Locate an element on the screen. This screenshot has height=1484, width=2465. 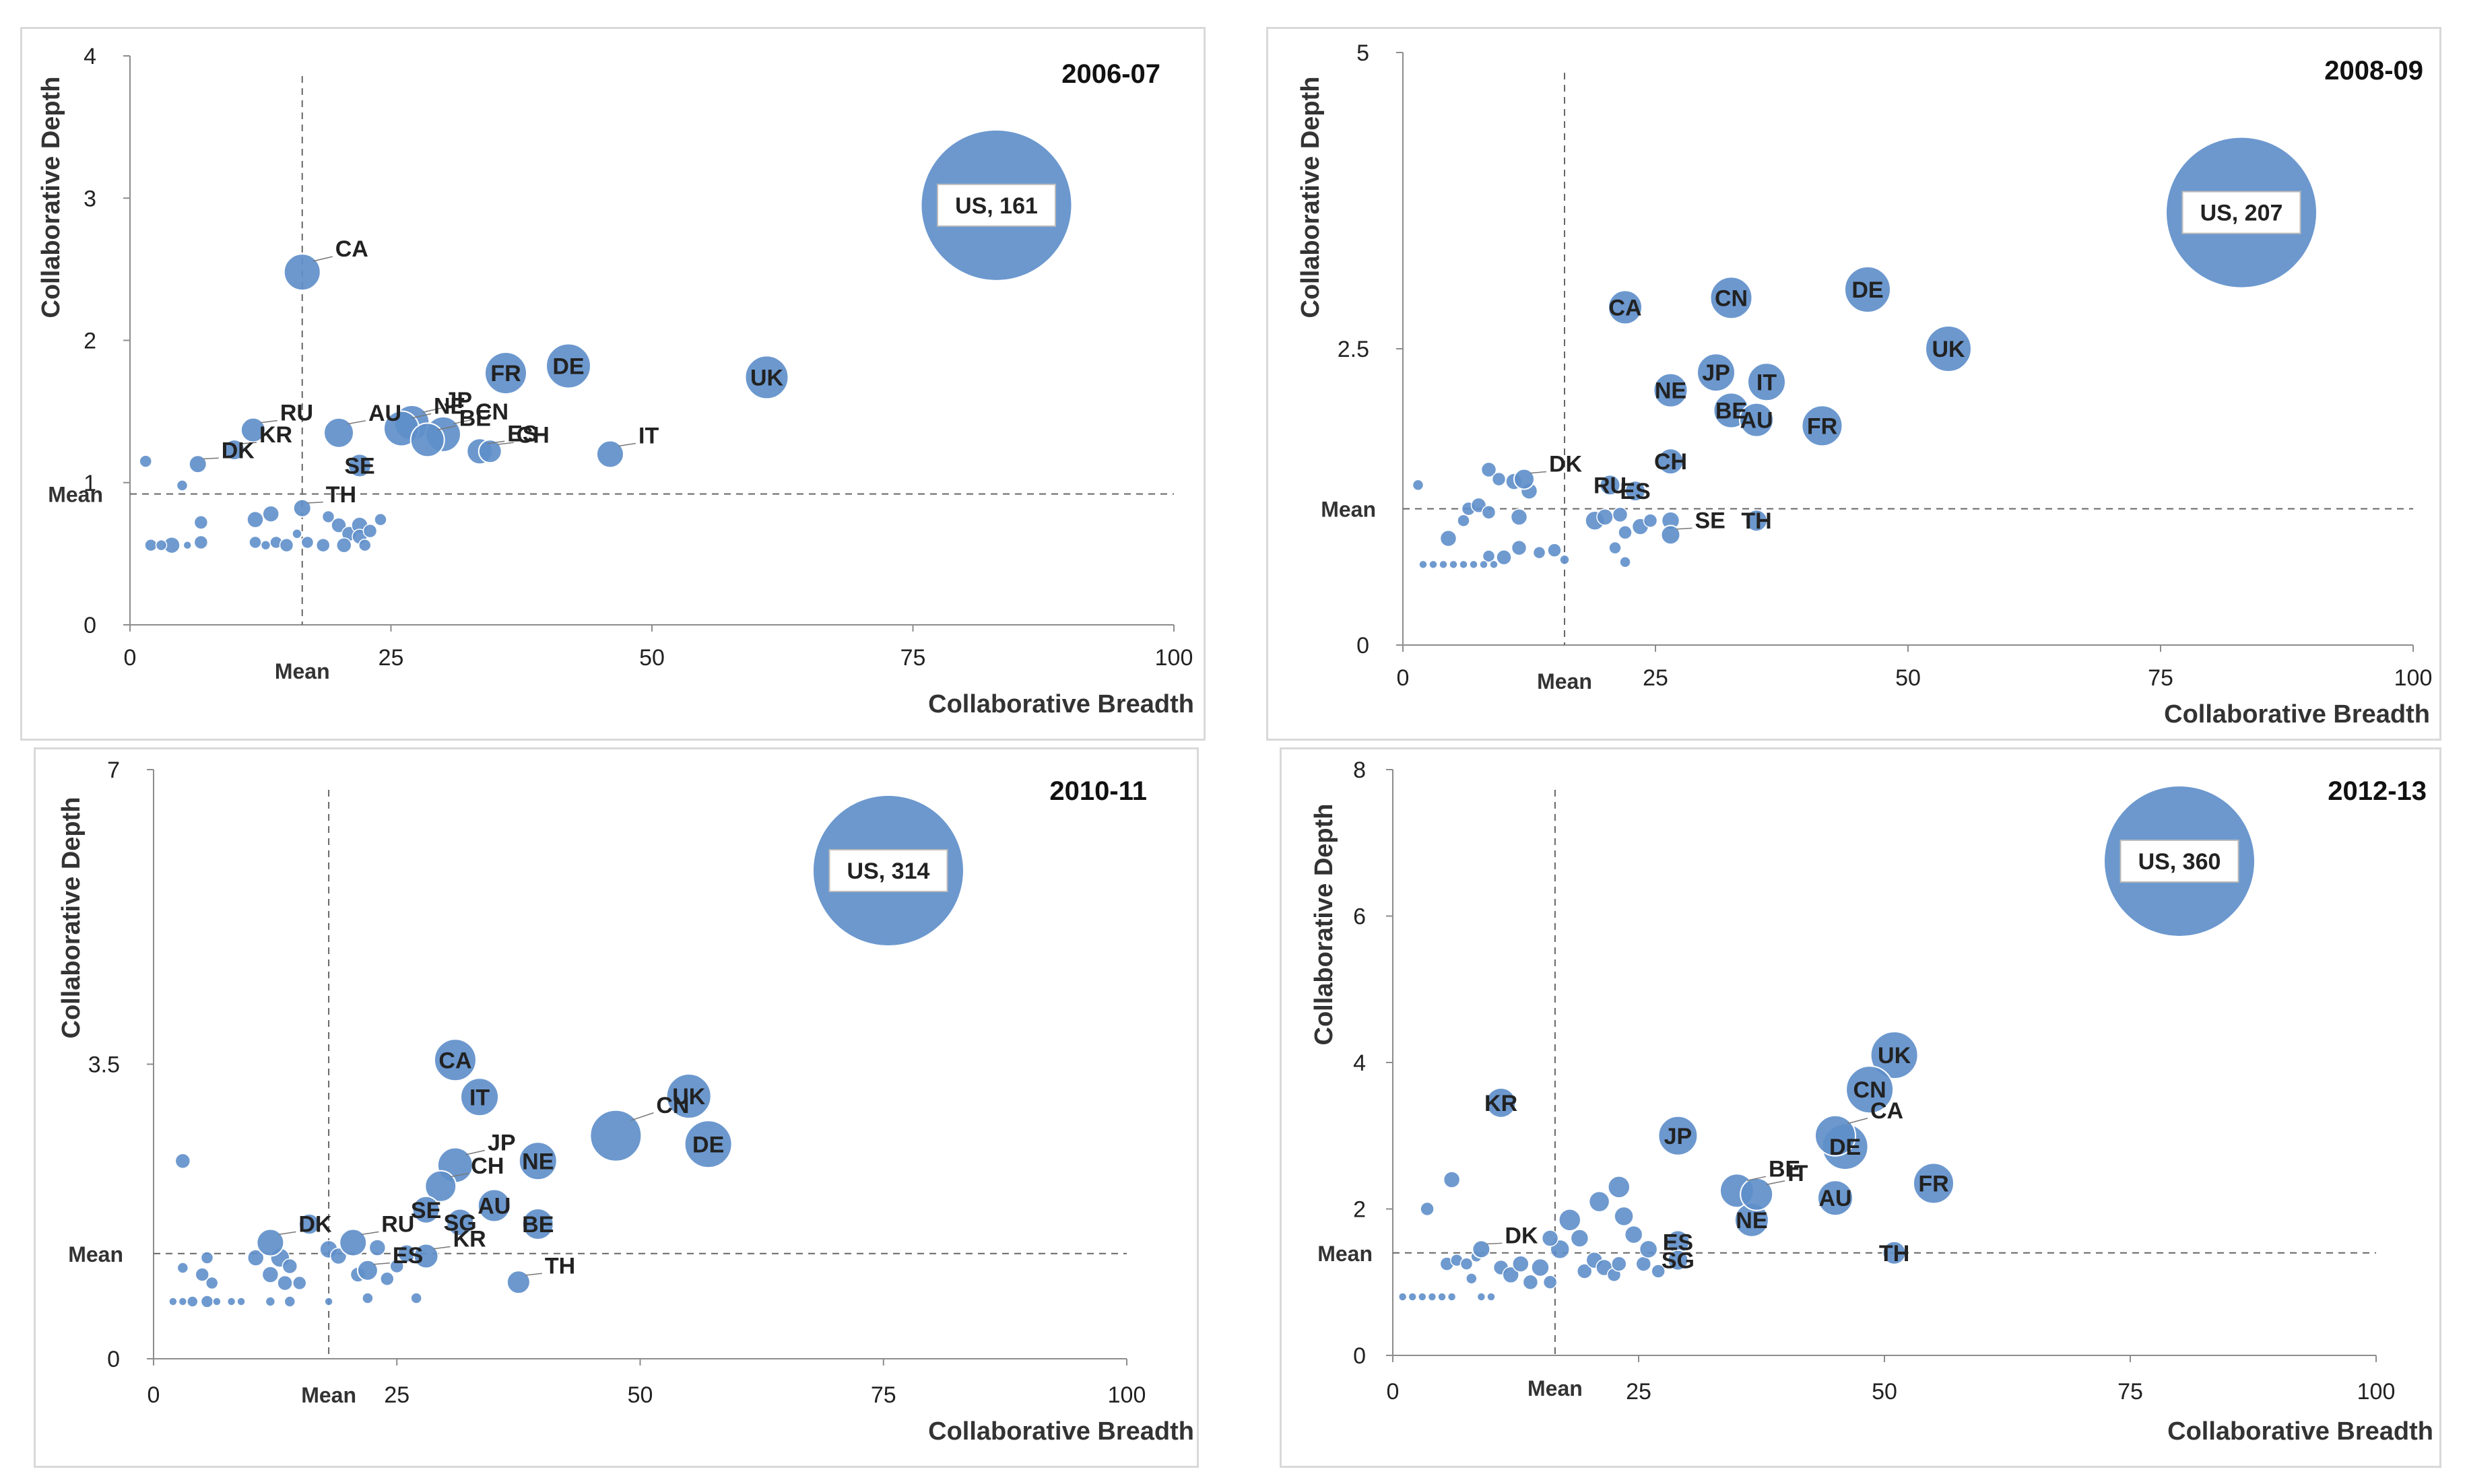
chart-title: 2010-11 is located at coordinates (1098, 791).